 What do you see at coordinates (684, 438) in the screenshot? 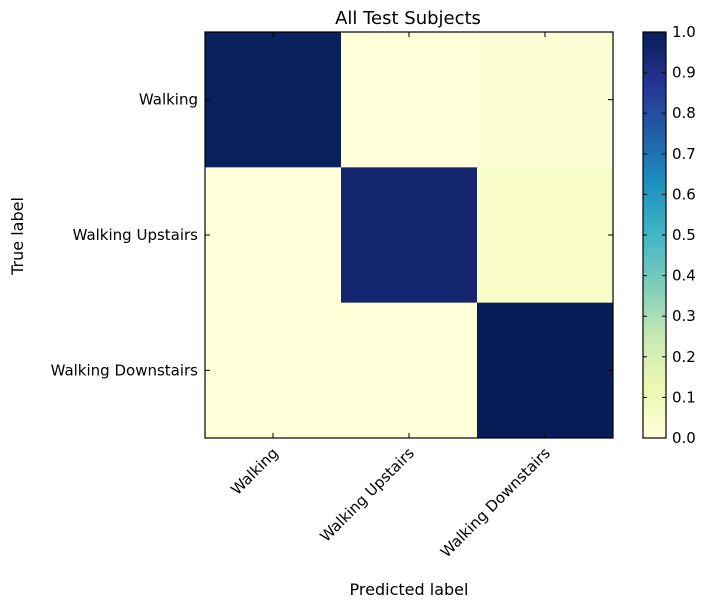
I see `colorbar-tick-label: 0.0` at bounding box center [684, 438].